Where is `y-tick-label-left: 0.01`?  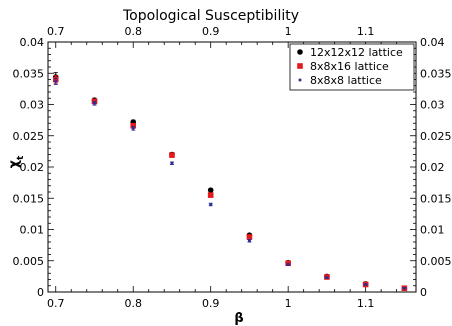
y-tick-label-left: 0.01 is located at coordinates (32, 230).